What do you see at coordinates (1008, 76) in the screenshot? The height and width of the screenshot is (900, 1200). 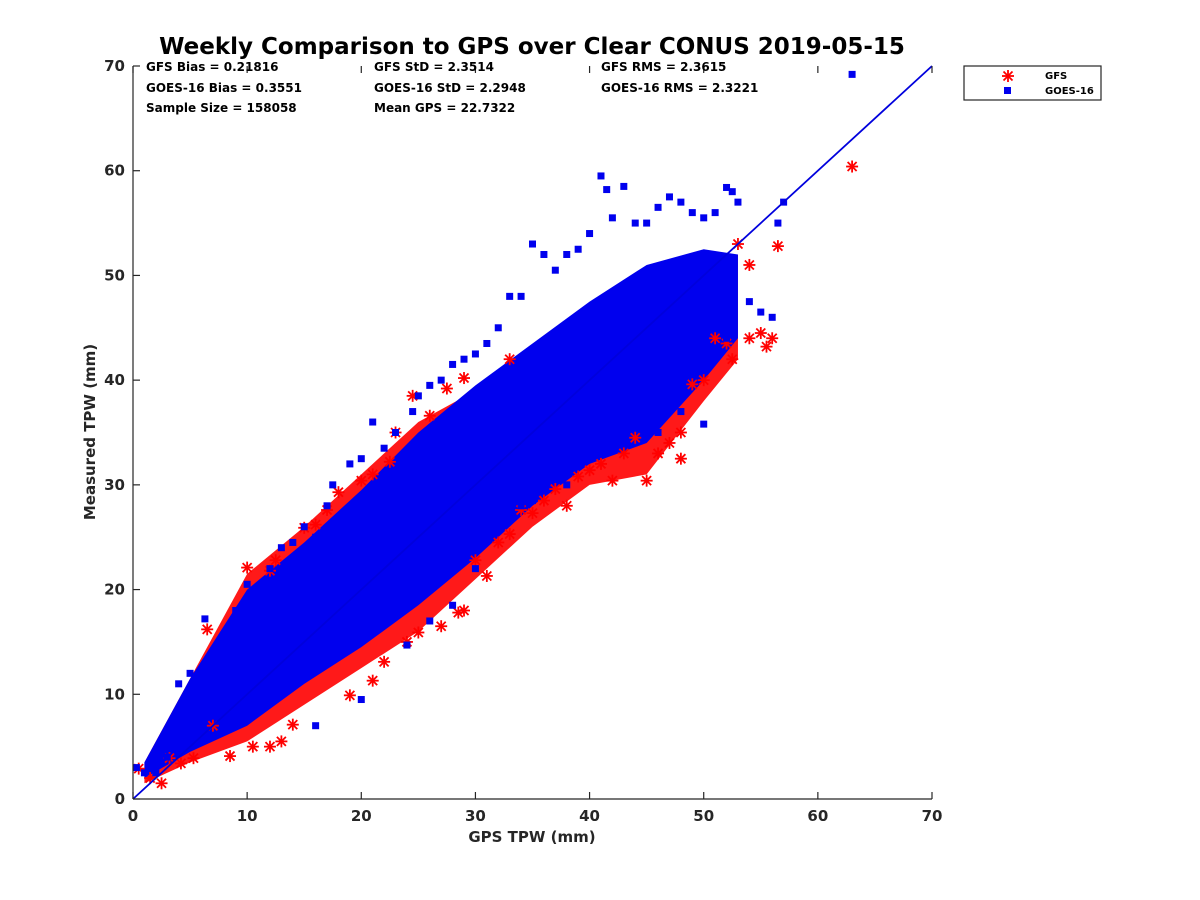 I see `legend-gfs-marker` at bounding box center [1008, 76].